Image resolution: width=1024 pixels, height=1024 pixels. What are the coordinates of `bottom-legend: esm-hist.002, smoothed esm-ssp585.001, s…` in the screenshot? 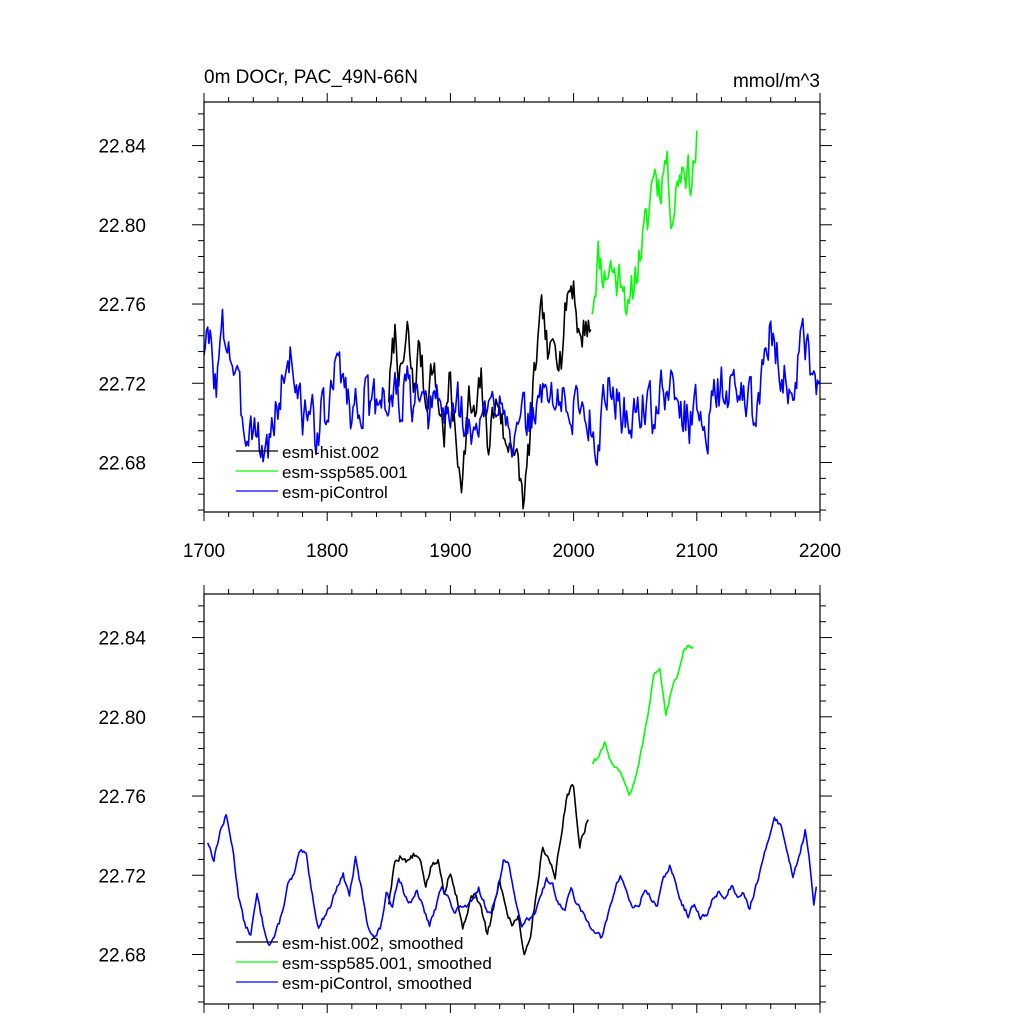 It's located at (364, 963).